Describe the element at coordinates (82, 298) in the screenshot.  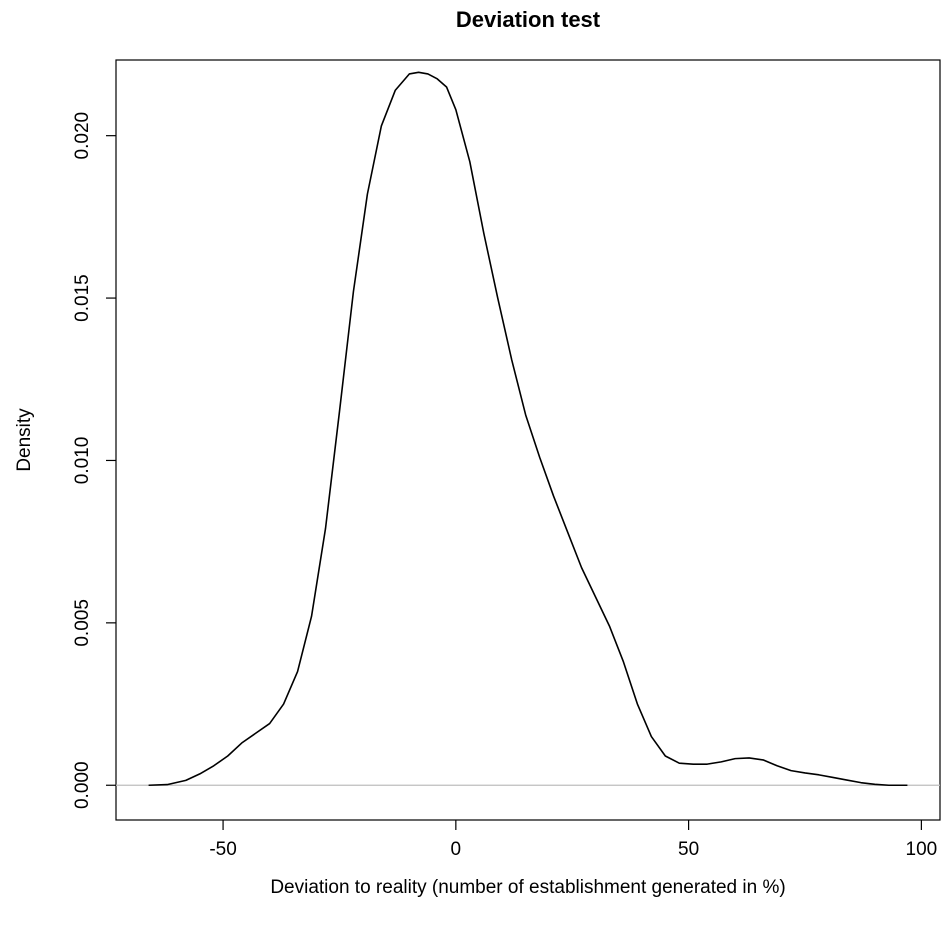
I see `y-tick-label: 0.015` at that location.